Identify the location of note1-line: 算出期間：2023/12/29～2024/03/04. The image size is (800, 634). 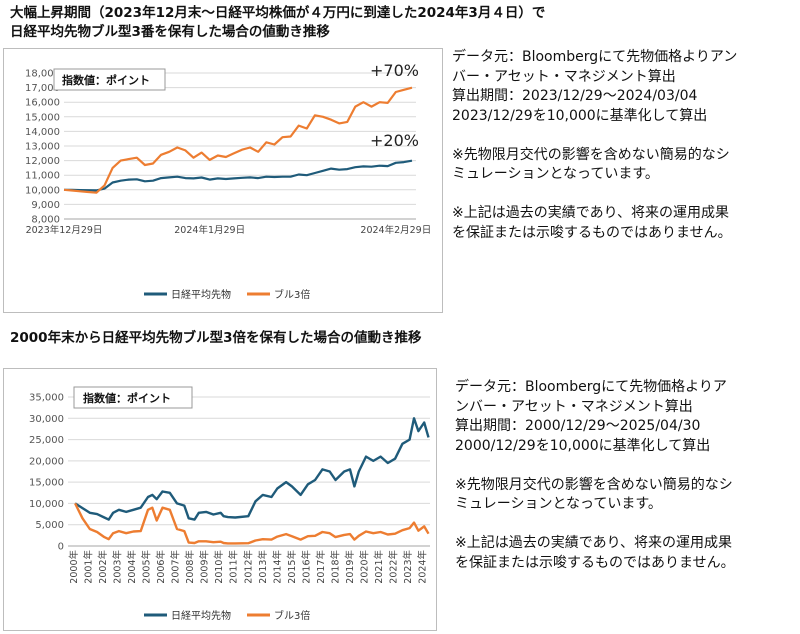
(575, 96).